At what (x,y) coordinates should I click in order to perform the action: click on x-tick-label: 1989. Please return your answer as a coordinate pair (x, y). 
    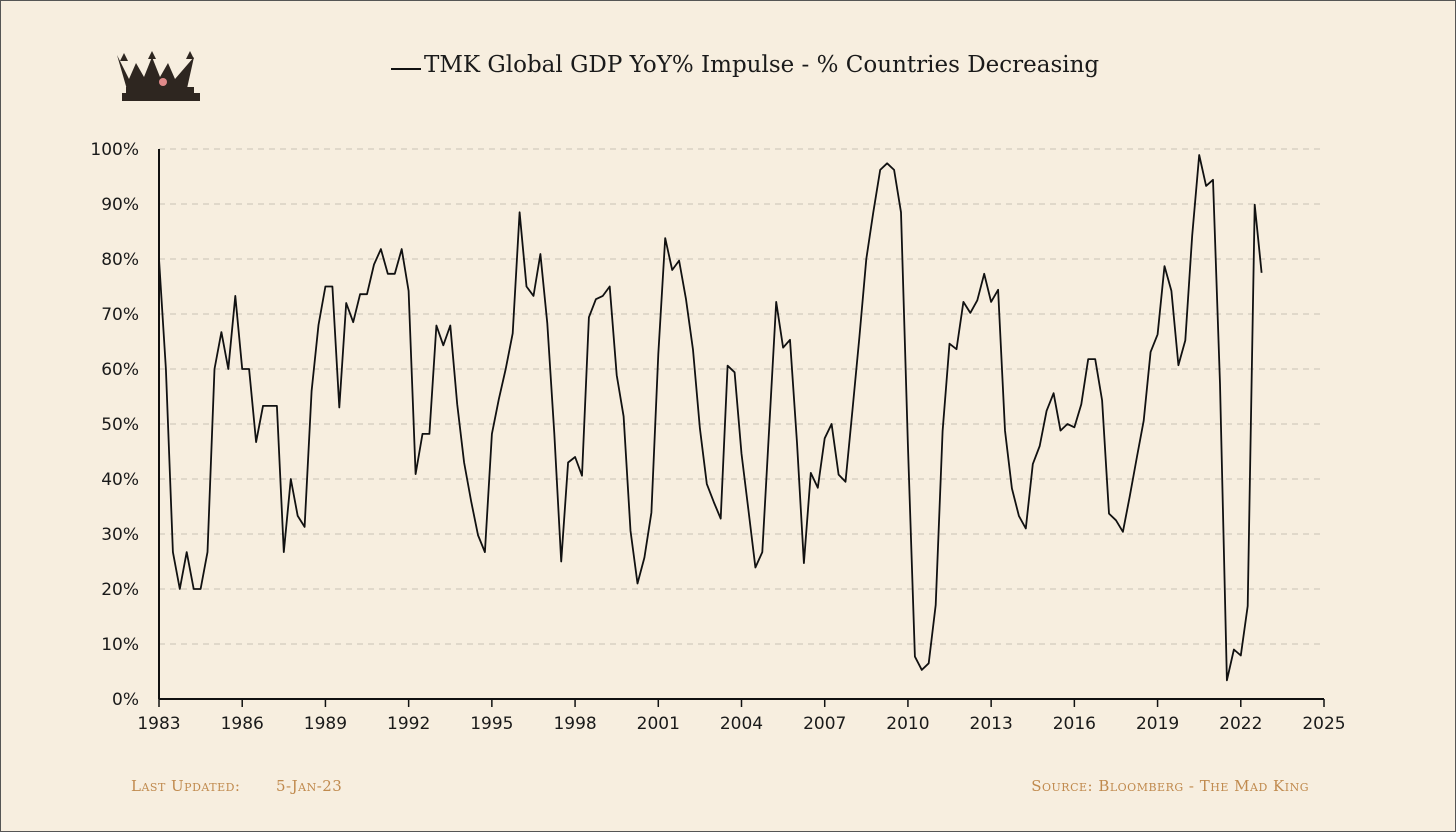
    Looking at the image, I should click on (325, 724).